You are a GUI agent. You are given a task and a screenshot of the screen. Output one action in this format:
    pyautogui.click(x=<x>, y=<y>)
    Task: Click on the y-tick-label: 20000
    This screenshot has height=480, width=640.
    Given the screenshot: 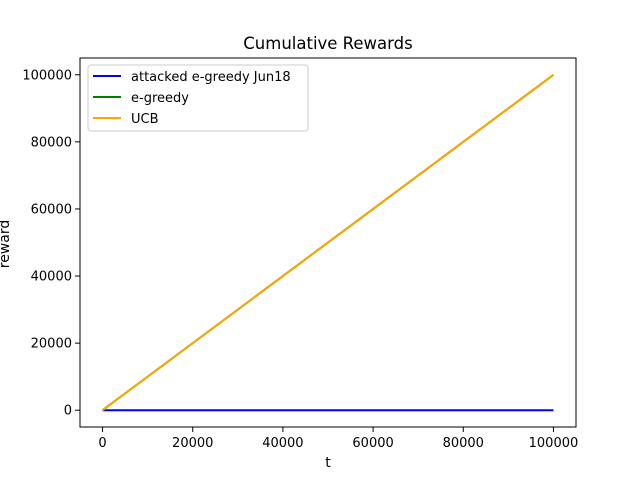 What is the action you would take?
    pyautogui.click(x=51, y=344)
    